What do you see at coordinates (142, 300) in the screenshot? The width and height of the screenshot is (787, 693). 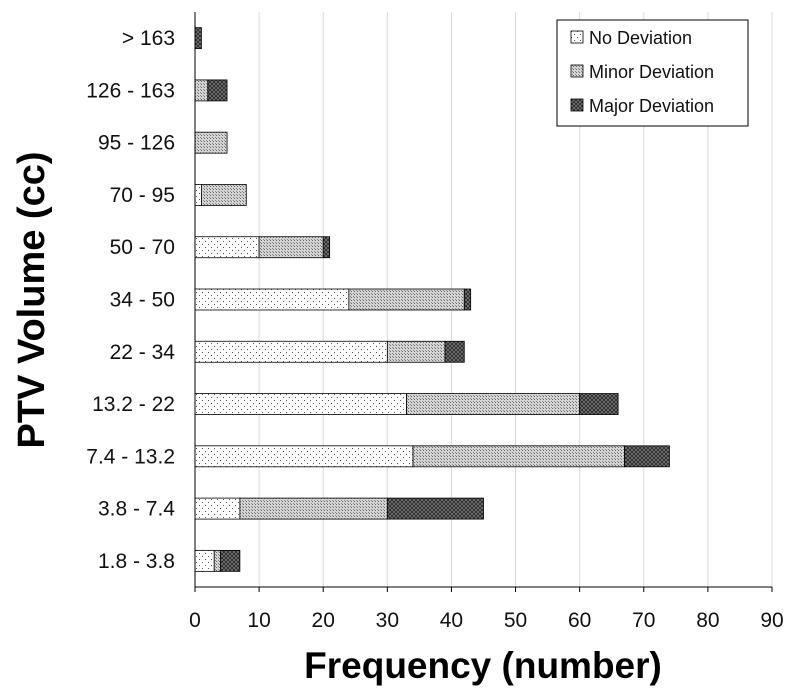 I see `y-tick-label-34-50: 34 - 50` at bounding box center [142, 300].